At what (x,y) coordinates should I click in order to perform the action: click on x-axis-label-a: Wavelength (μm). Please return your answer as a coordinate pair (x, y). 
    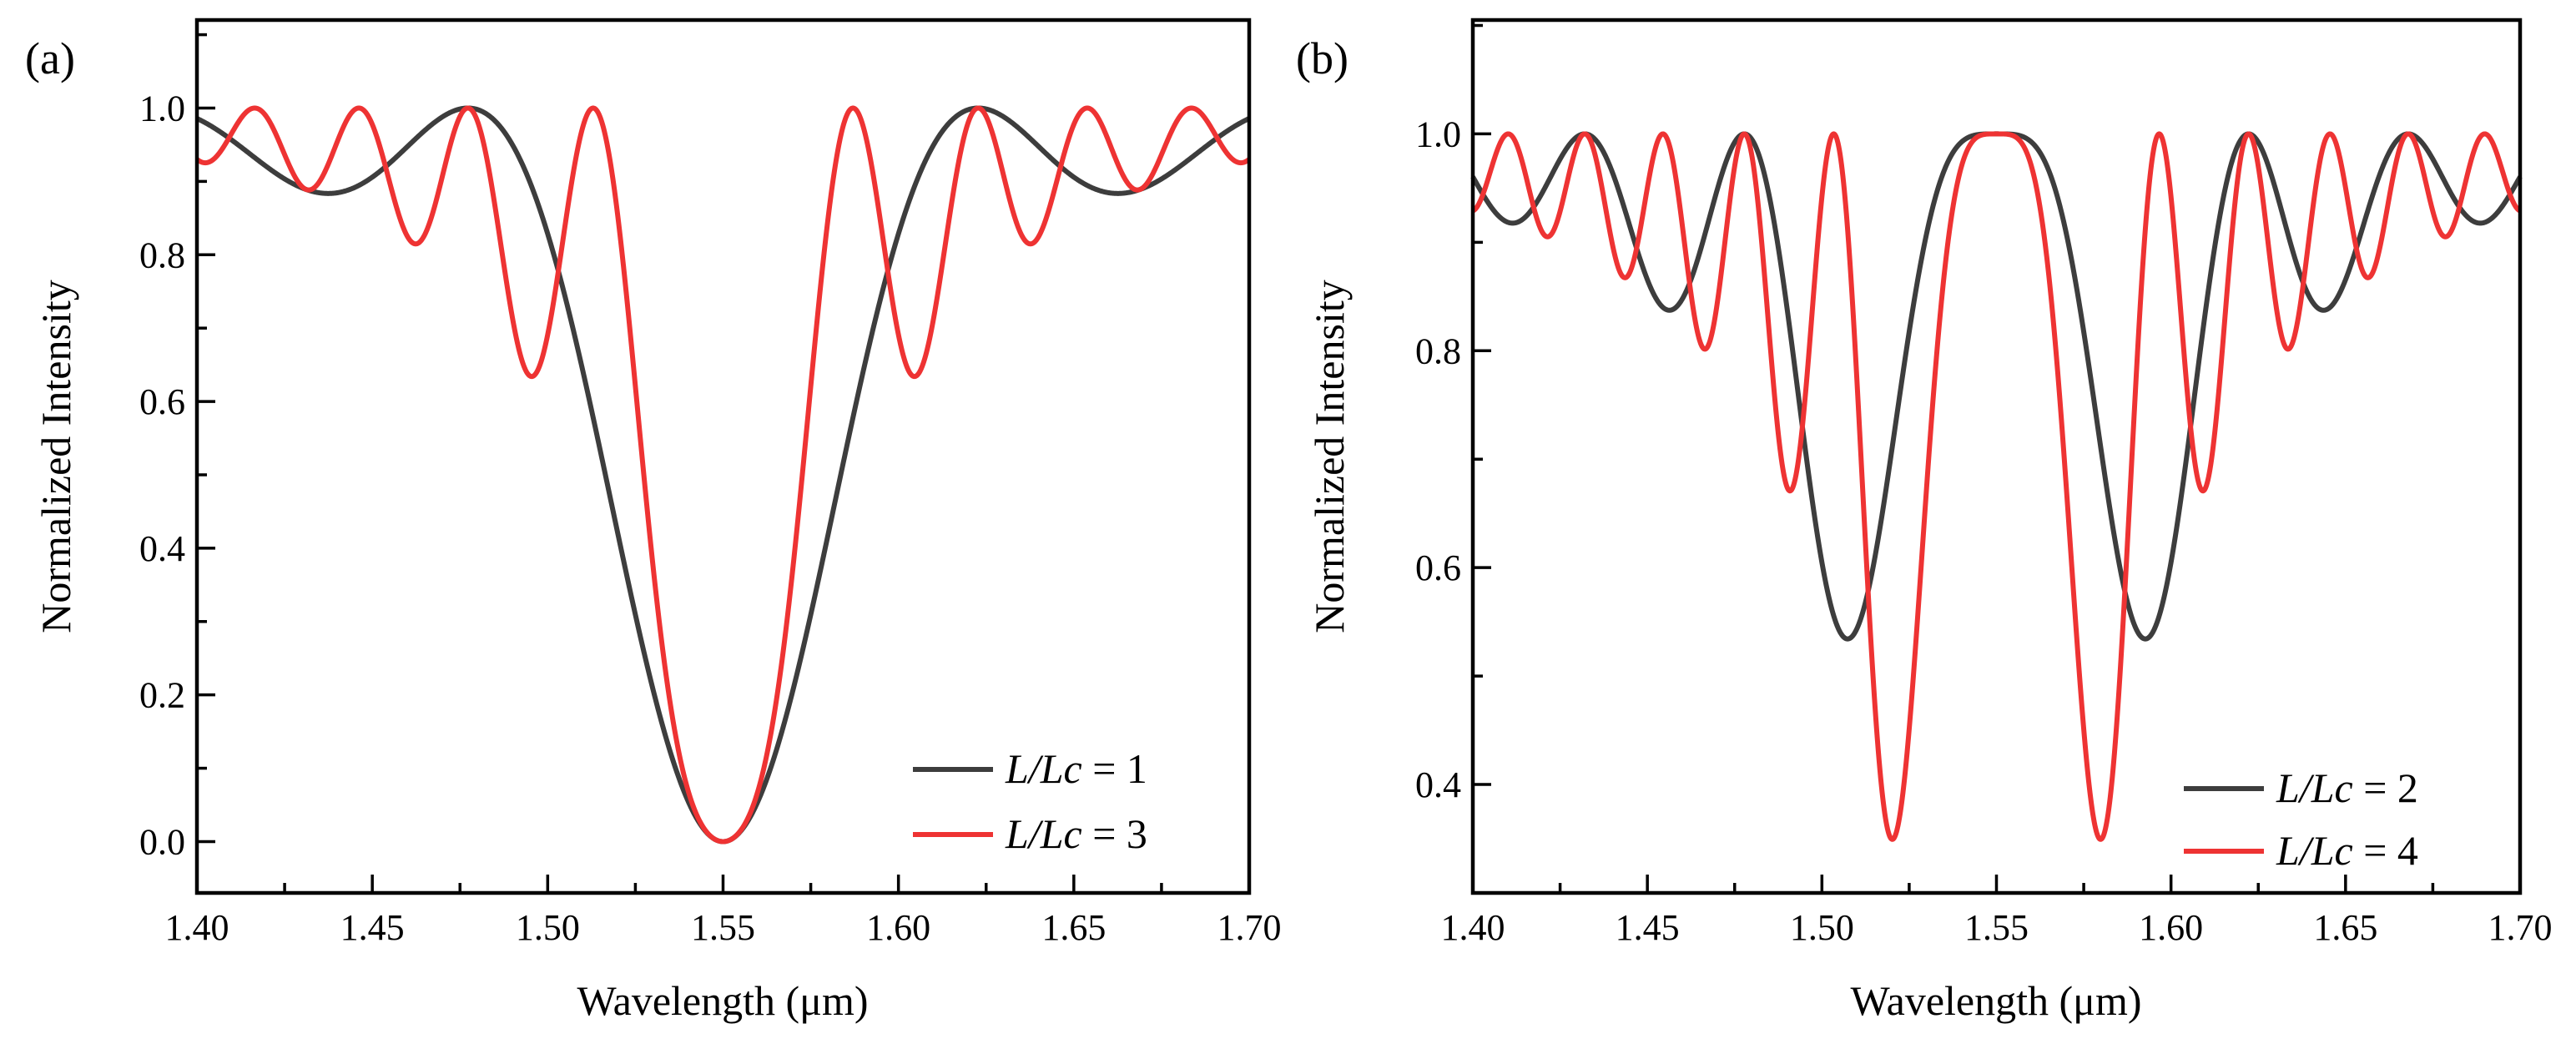
    Looking at the image, I should click on (722, 1000).